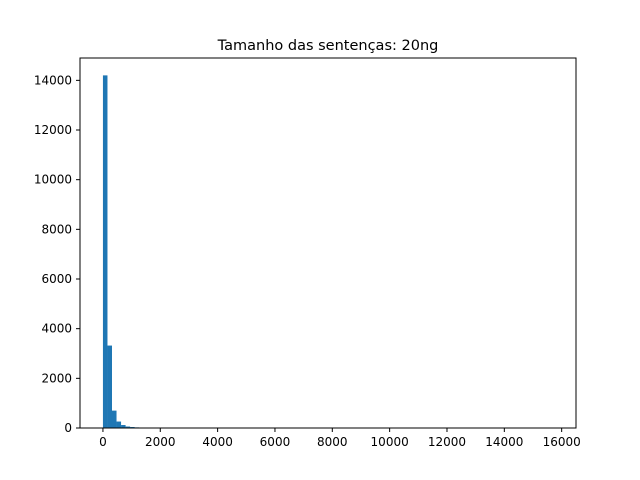  I want to click on x-axis: 0 2000 4000 6000 8000 10000 12000 14000 16000, so click(340, 438).